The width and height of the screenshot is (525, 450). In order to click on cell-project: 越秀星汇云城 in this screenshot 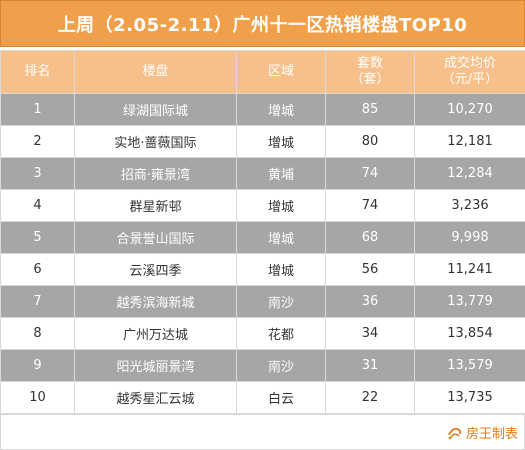, I will do `click(155, 397)`.